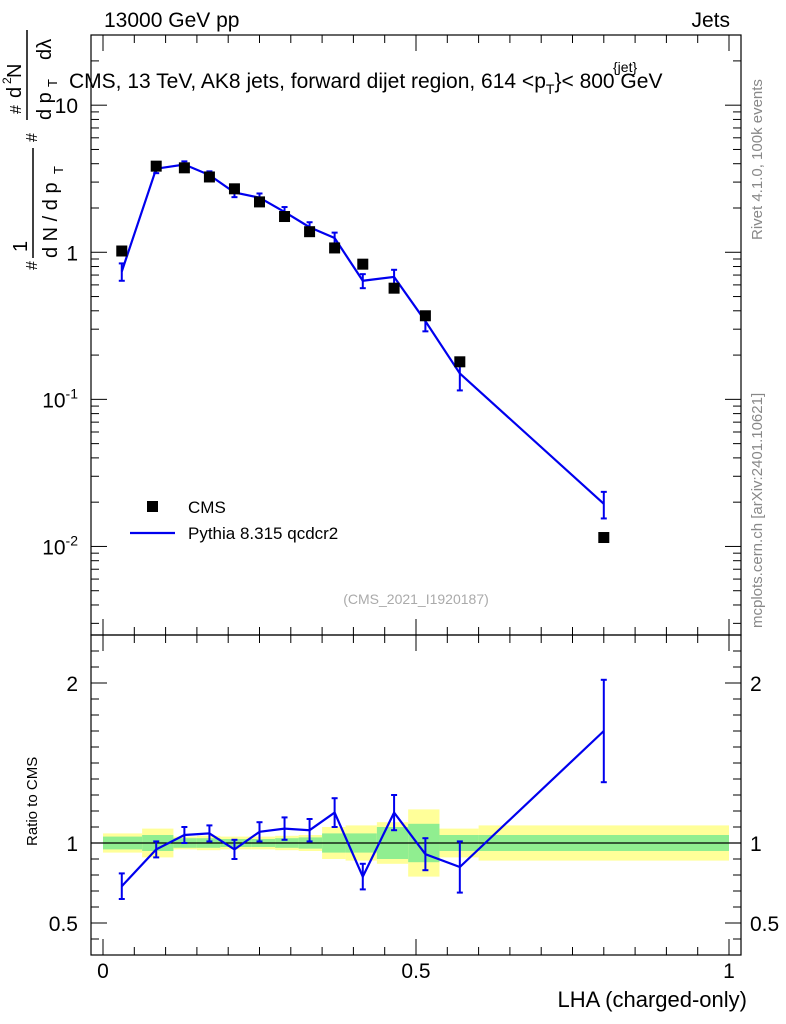 Image resolution: width=786 pixels, height=1024 pixels. I want to click on x-tick-label: 0, so click(103, 971).